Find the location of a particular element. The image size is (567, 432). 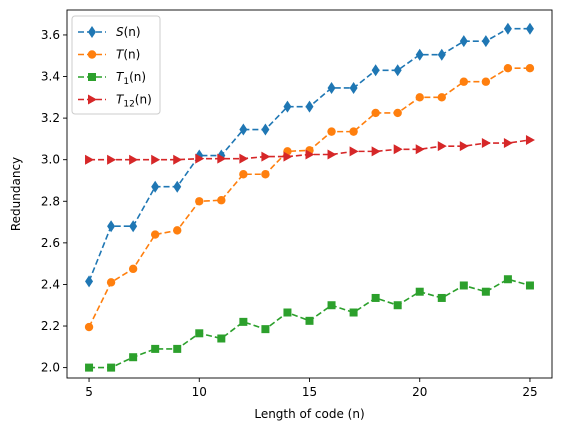

legend-item-4: T12(n) is located at coordinates (115, 101).